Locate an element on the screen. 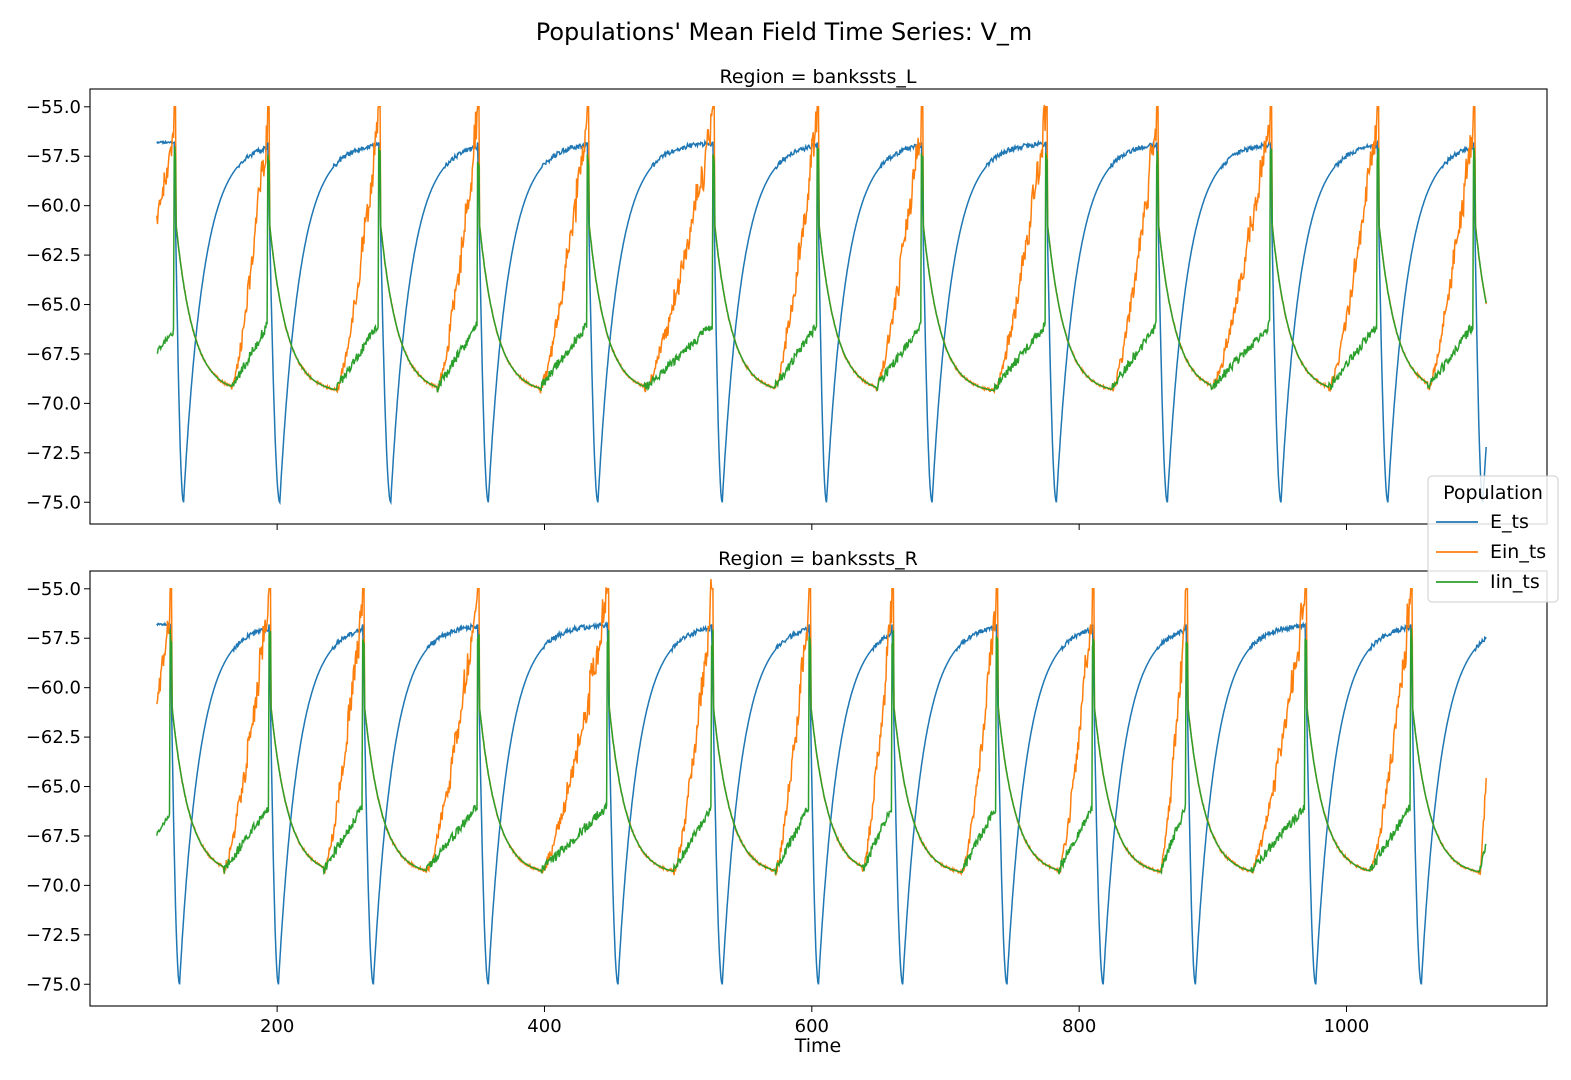  legend-box is located at coordinates (1493, 539).